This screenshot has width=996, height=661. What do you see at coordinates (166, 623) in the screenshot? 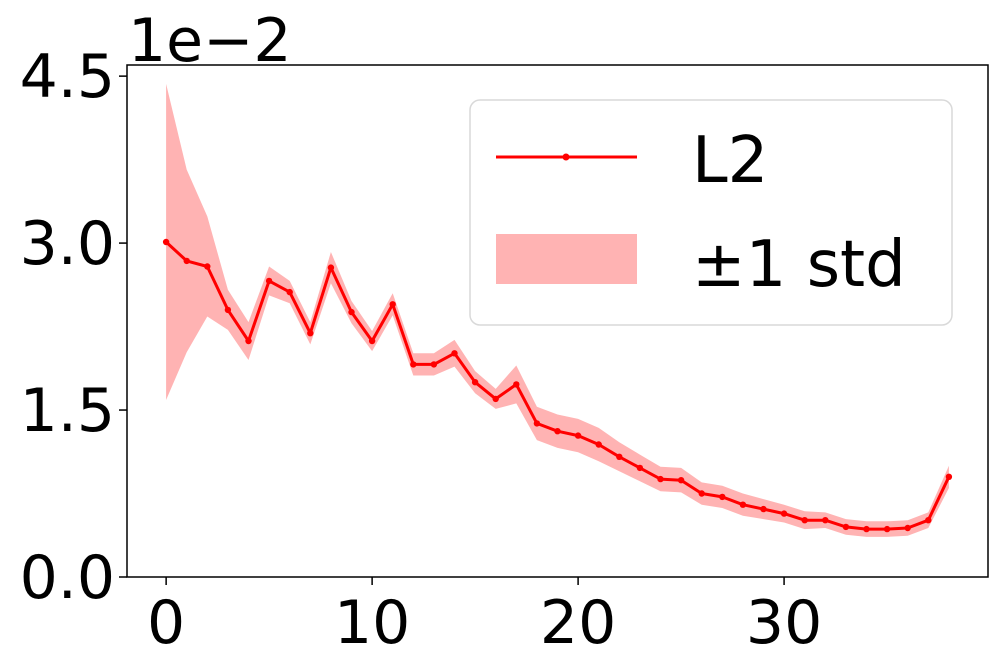
I see `x-tick-label: 0` at bounding box center [166, 623].